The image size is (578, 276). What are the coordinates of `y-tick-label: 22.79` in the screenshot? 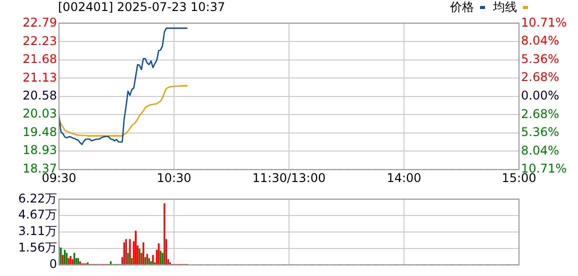 It's located at (39, 22).